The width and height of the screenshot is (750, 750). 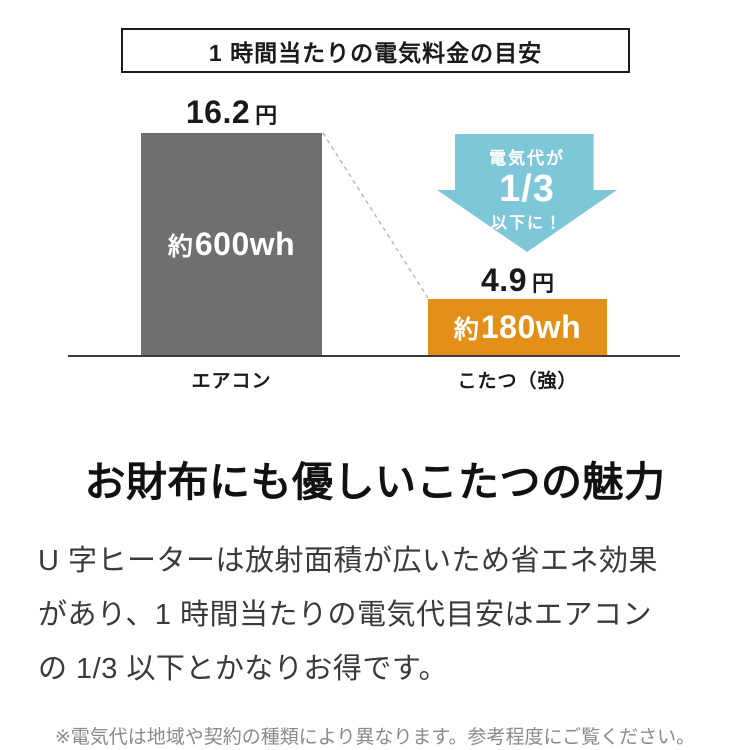 I want to click on kotatsu-wh-prefix: 約, so click(x=466, y=329).